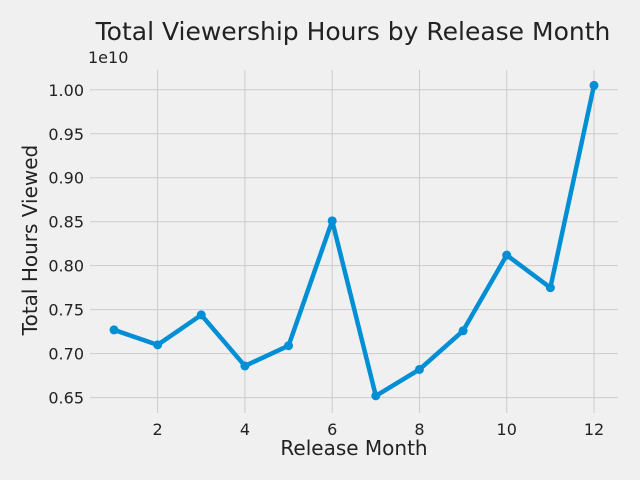 This screenshot has width=640, height=480. What do you see at coordinates (158, 429) in the screenshot?
I see `x-tick-label: 2` at bounding box center [158, 429].